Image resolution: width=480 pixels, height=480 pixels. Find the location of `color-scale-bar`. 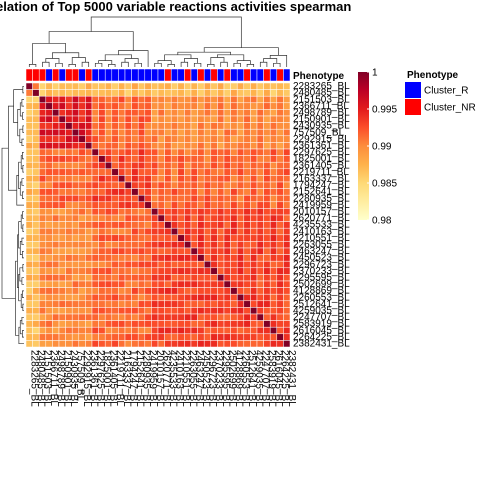

color-scale-bar is located at coordinates (363, 146).